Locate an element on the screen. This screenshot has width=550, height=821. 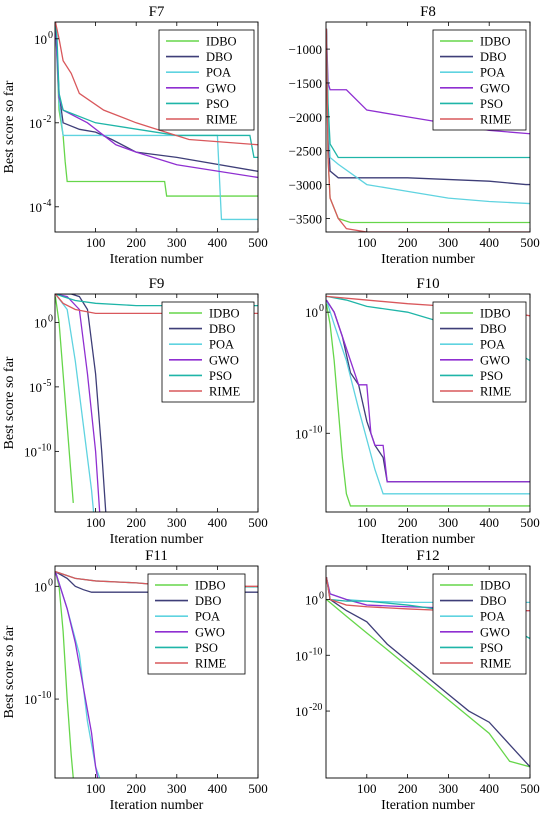
y-tick-exponent: -4 is located at coordinates (47, 203).